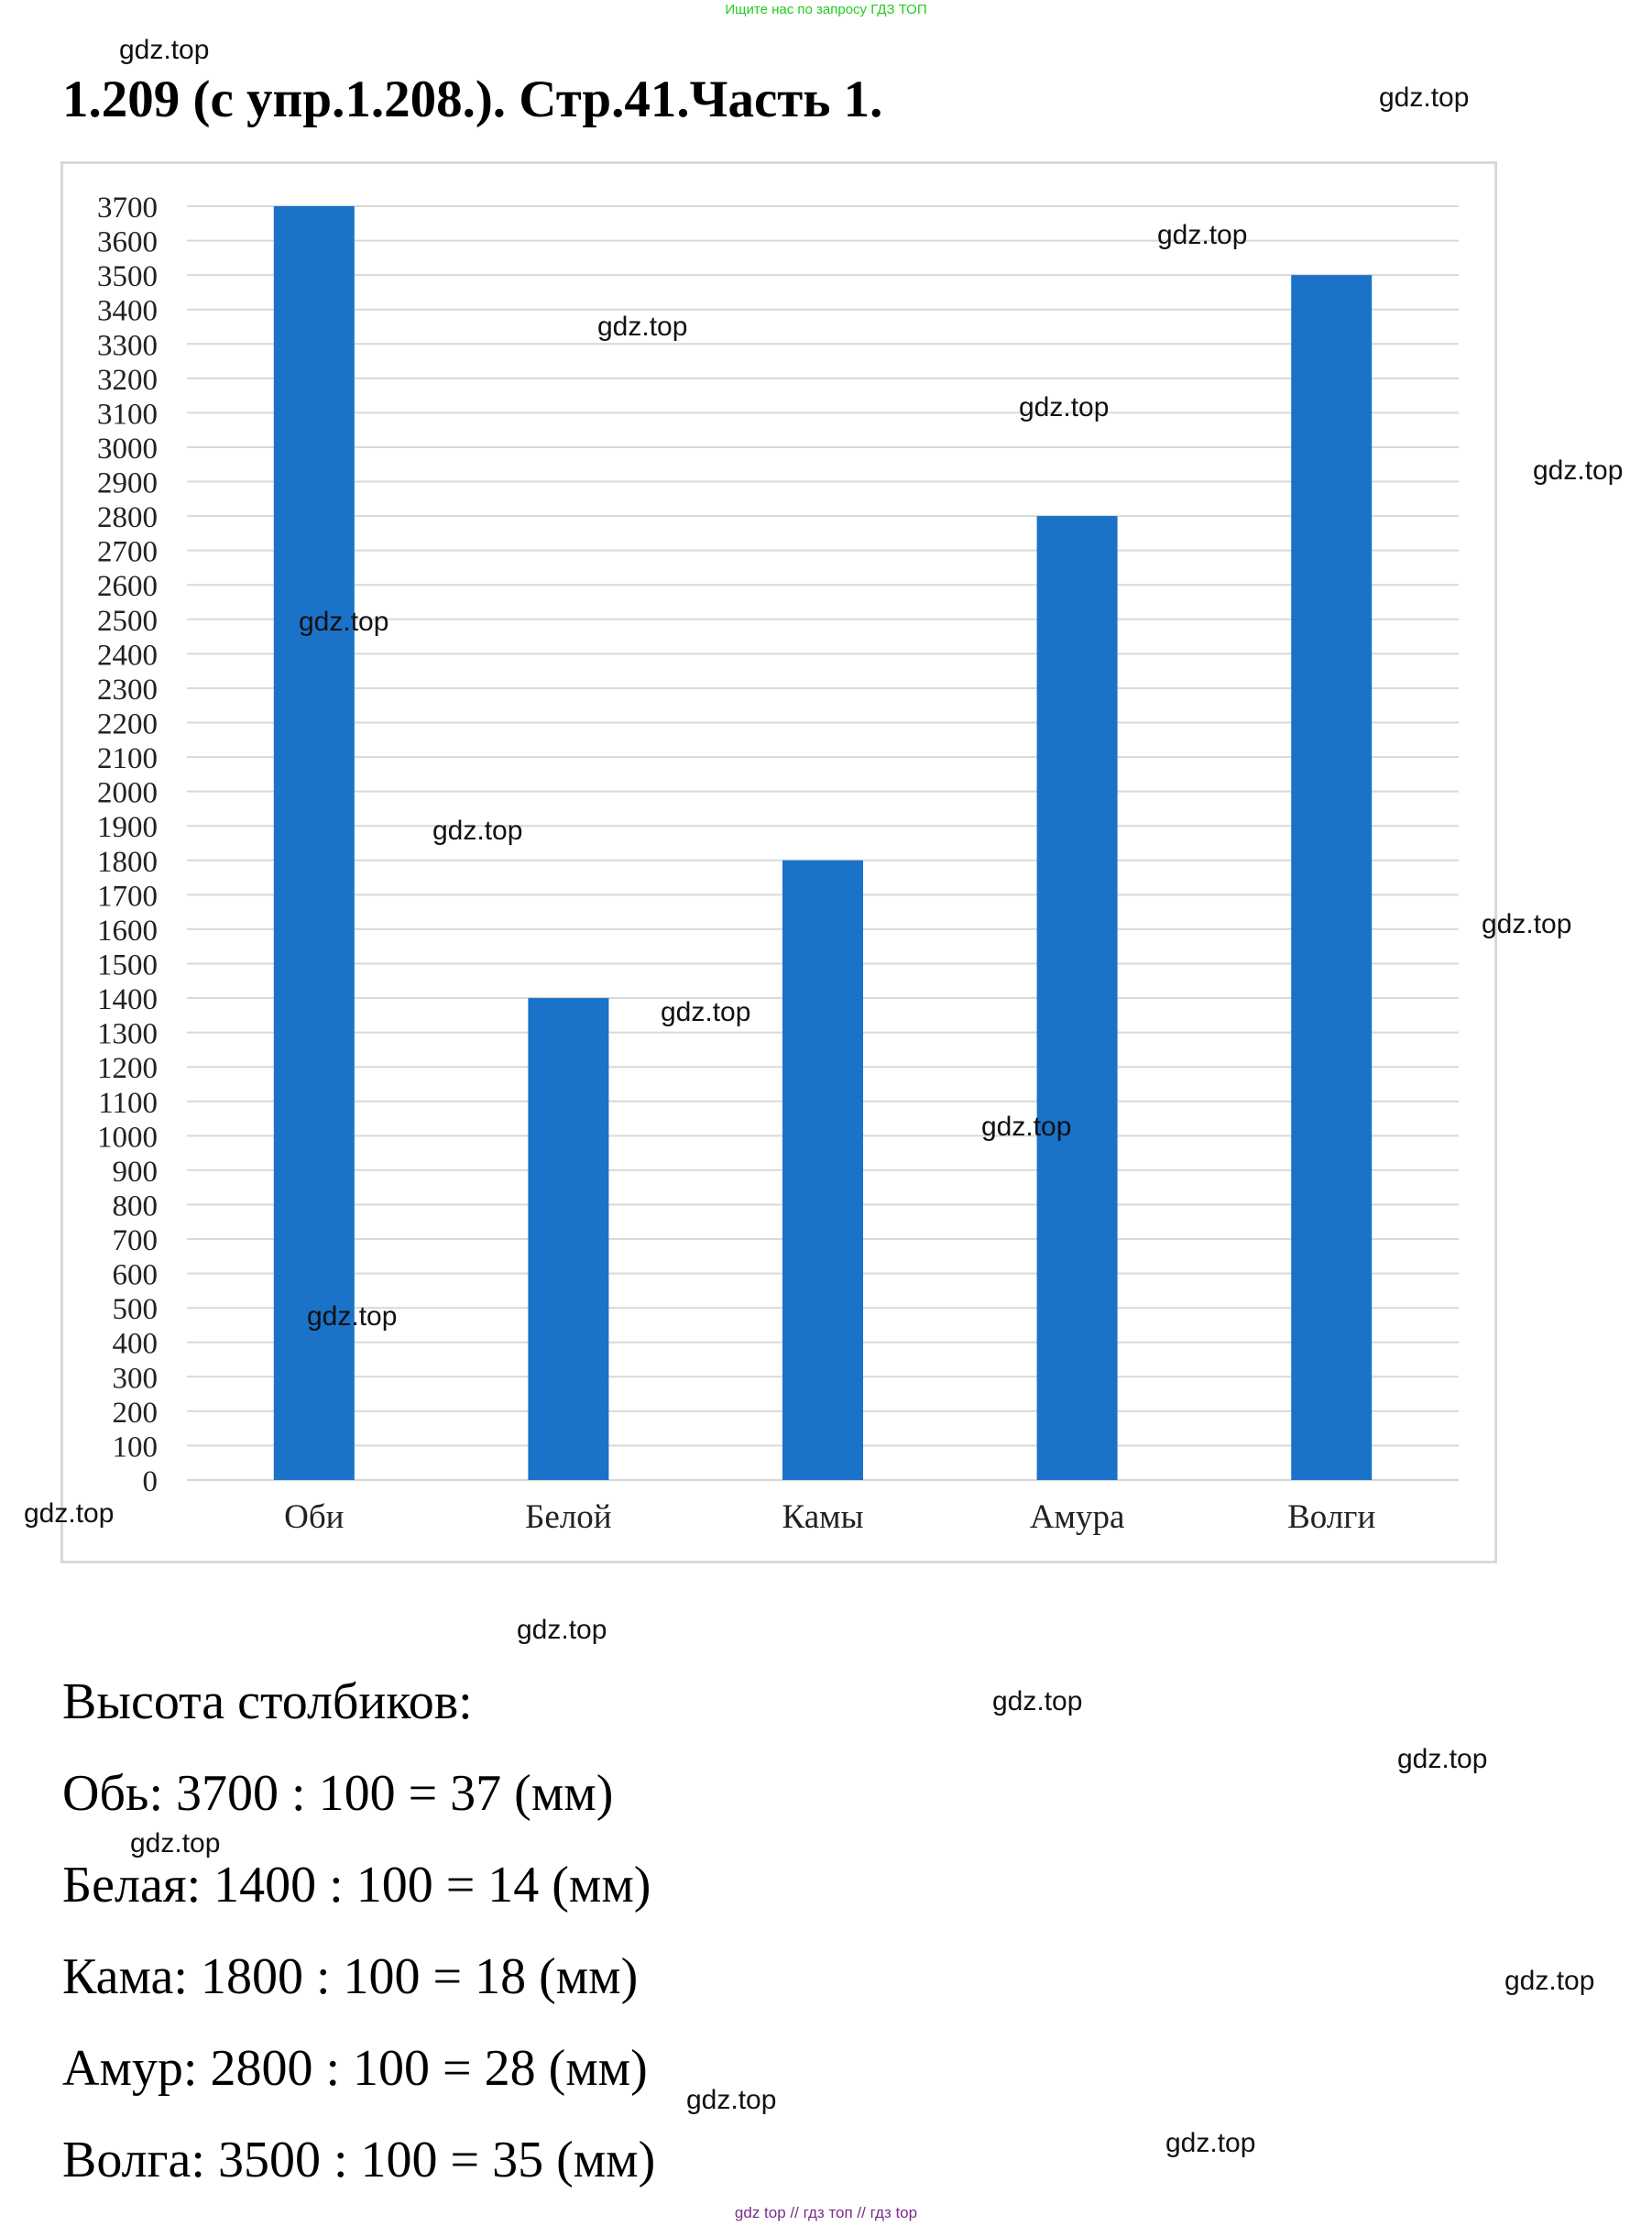  What do you see at coordinates (128, 586) in the screenshot?
I see `y-tick-label: 2600` at bounding box center [128, 586].